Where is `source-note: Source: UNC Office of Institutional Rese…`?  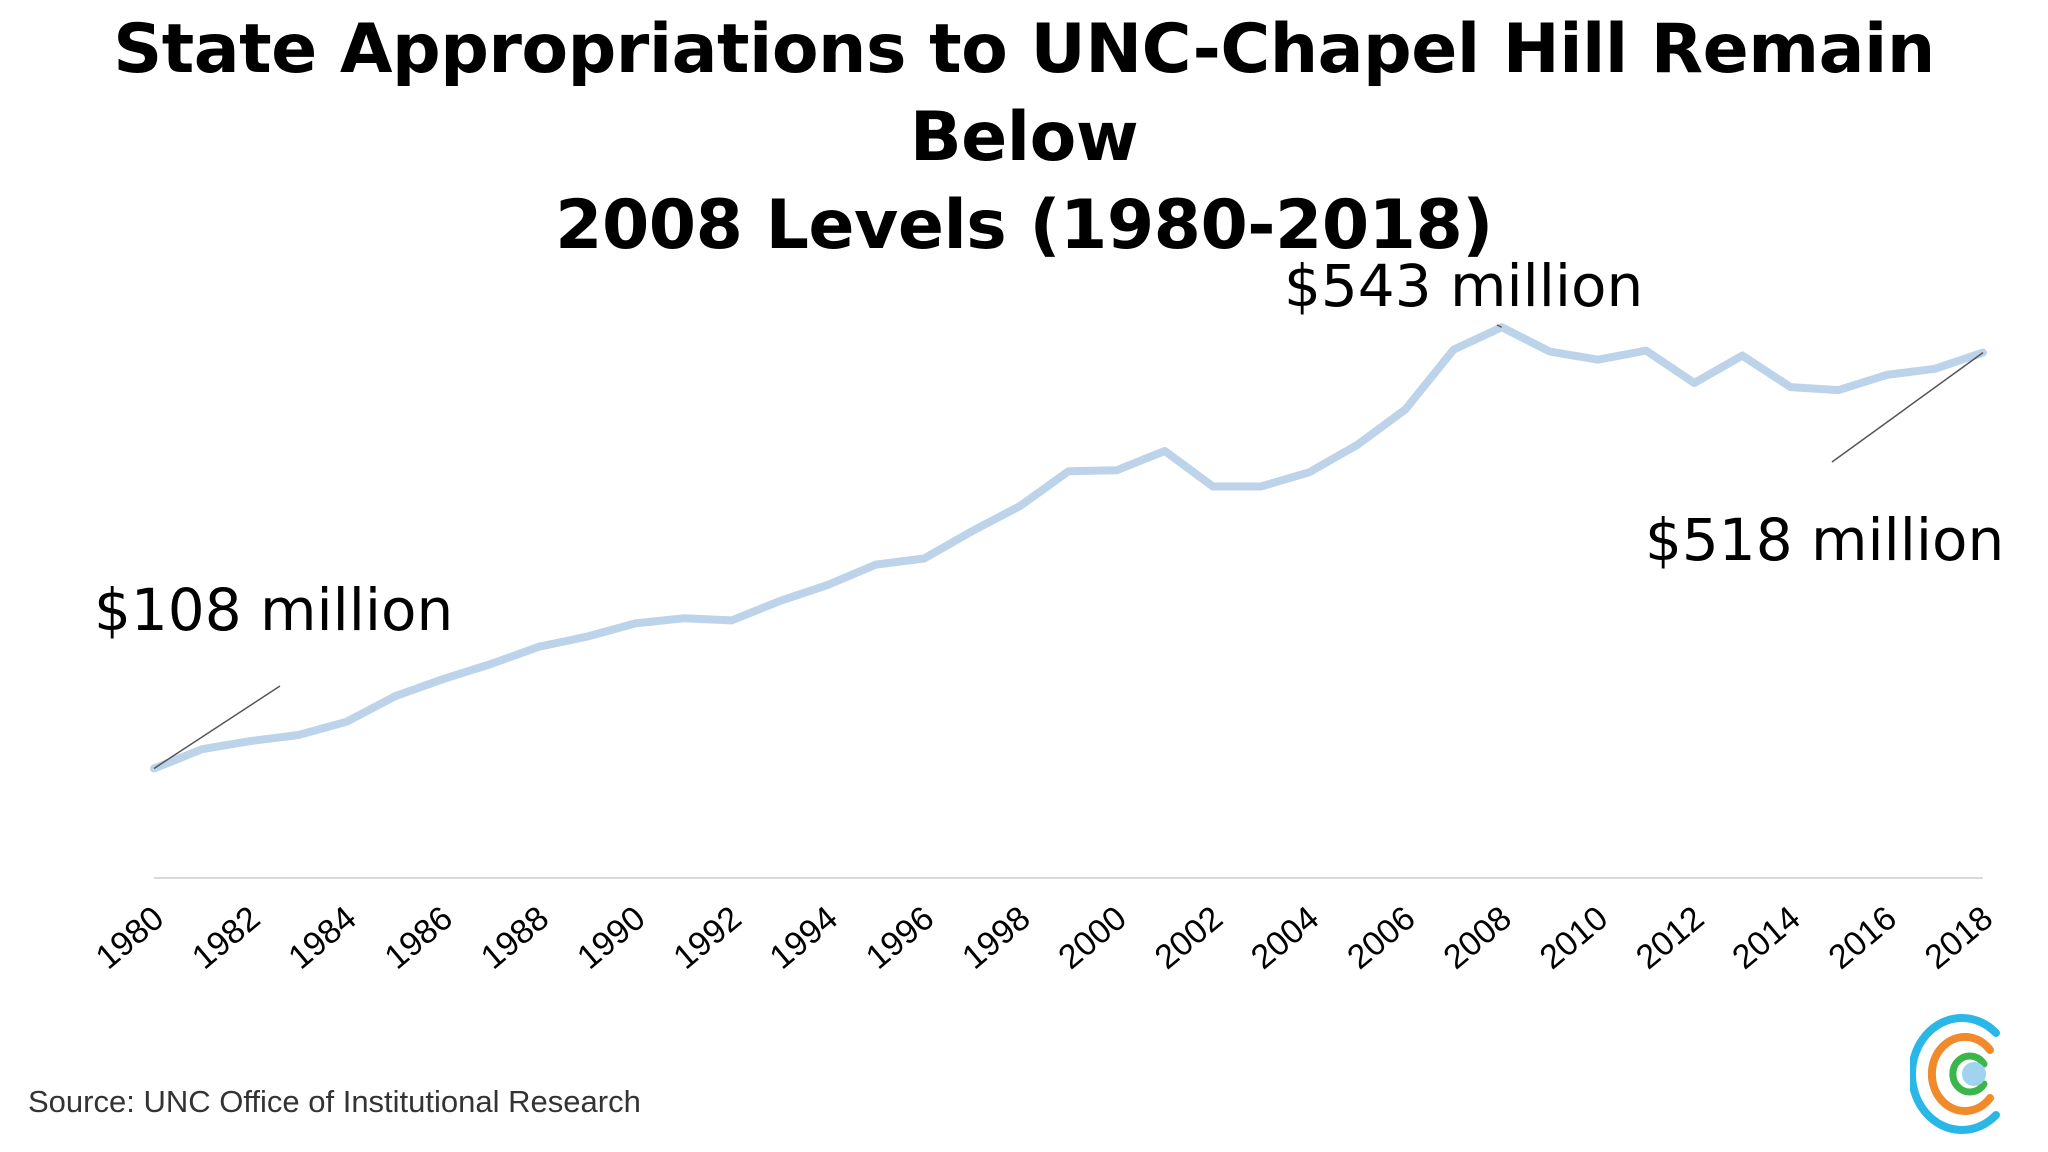
source-note: Source: UNC Office of Institutional Rese… is located at coordinates (334, 1101).